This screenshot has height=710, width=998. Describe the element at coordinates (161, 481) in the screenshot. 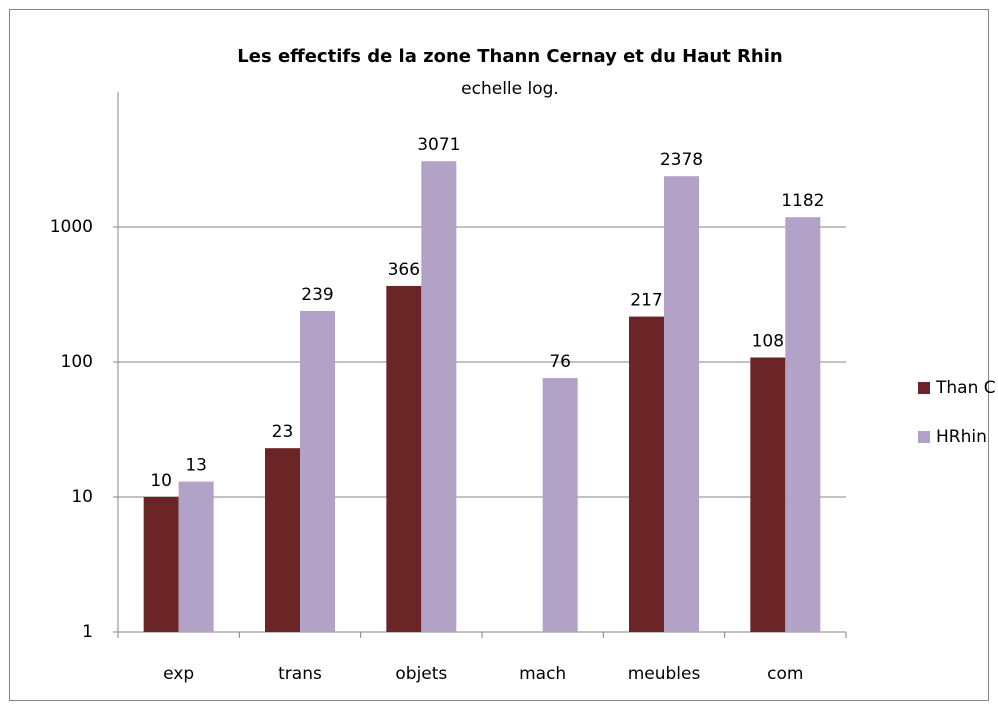

I see `value-label: 10` at that location.